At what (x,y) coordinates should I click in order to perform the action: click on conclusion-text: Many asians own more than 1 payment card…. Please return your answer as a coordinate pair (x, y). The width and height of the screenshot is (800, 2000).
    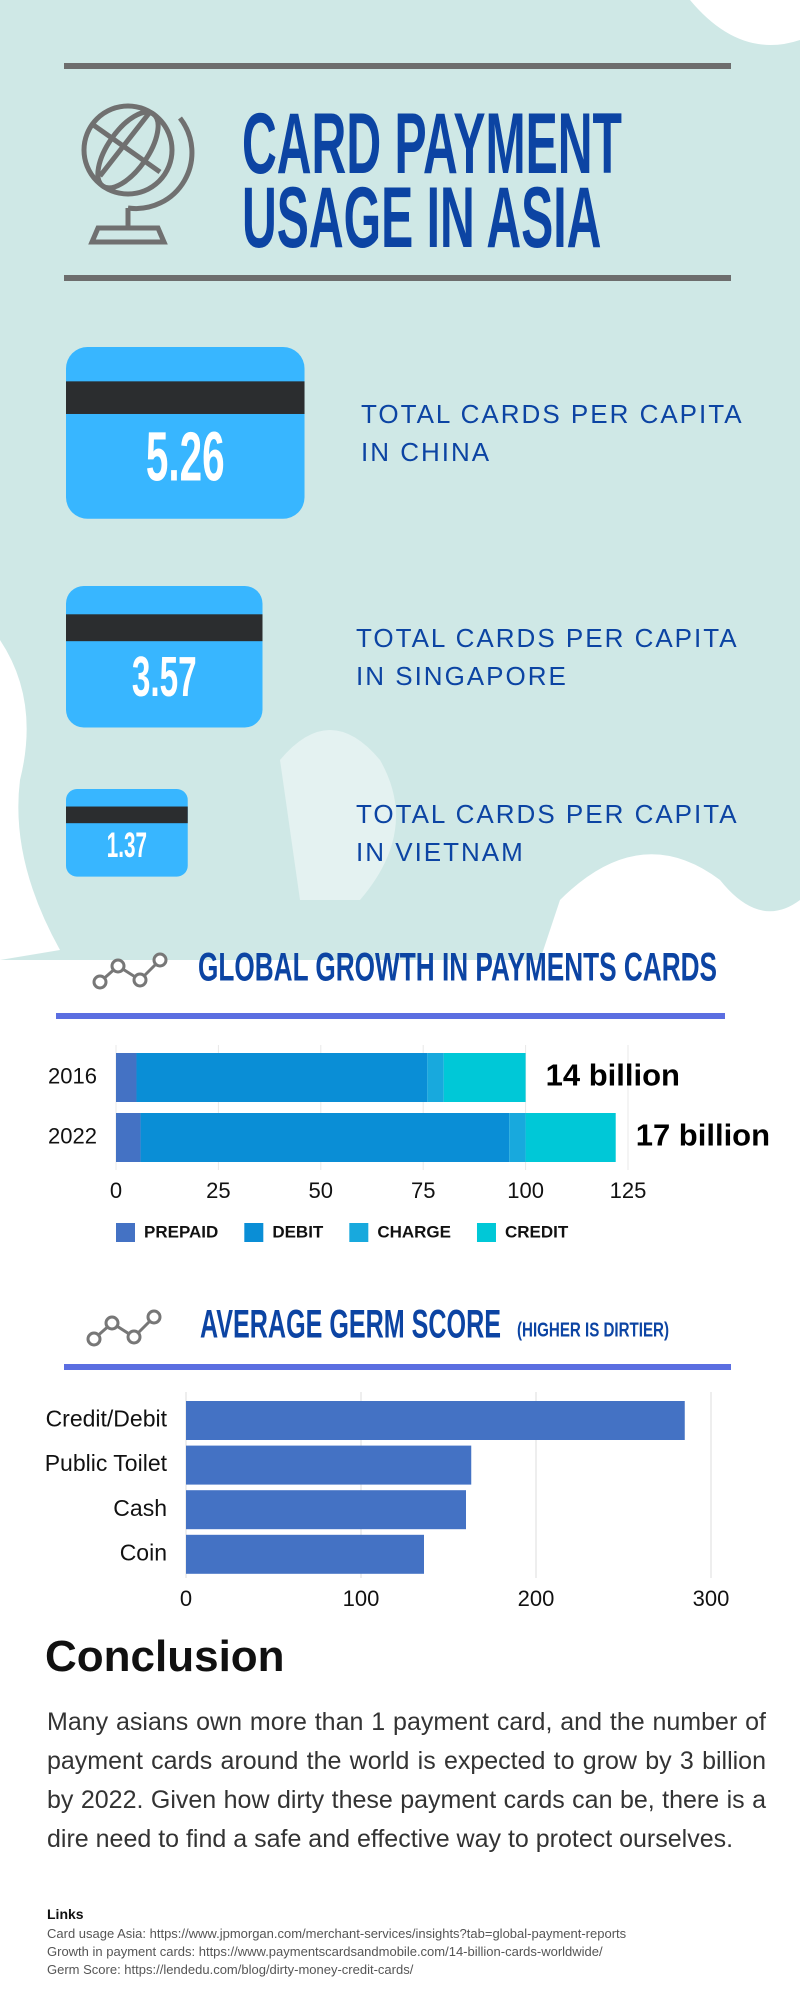
    Looking at the image, I should click on (406, 1780).